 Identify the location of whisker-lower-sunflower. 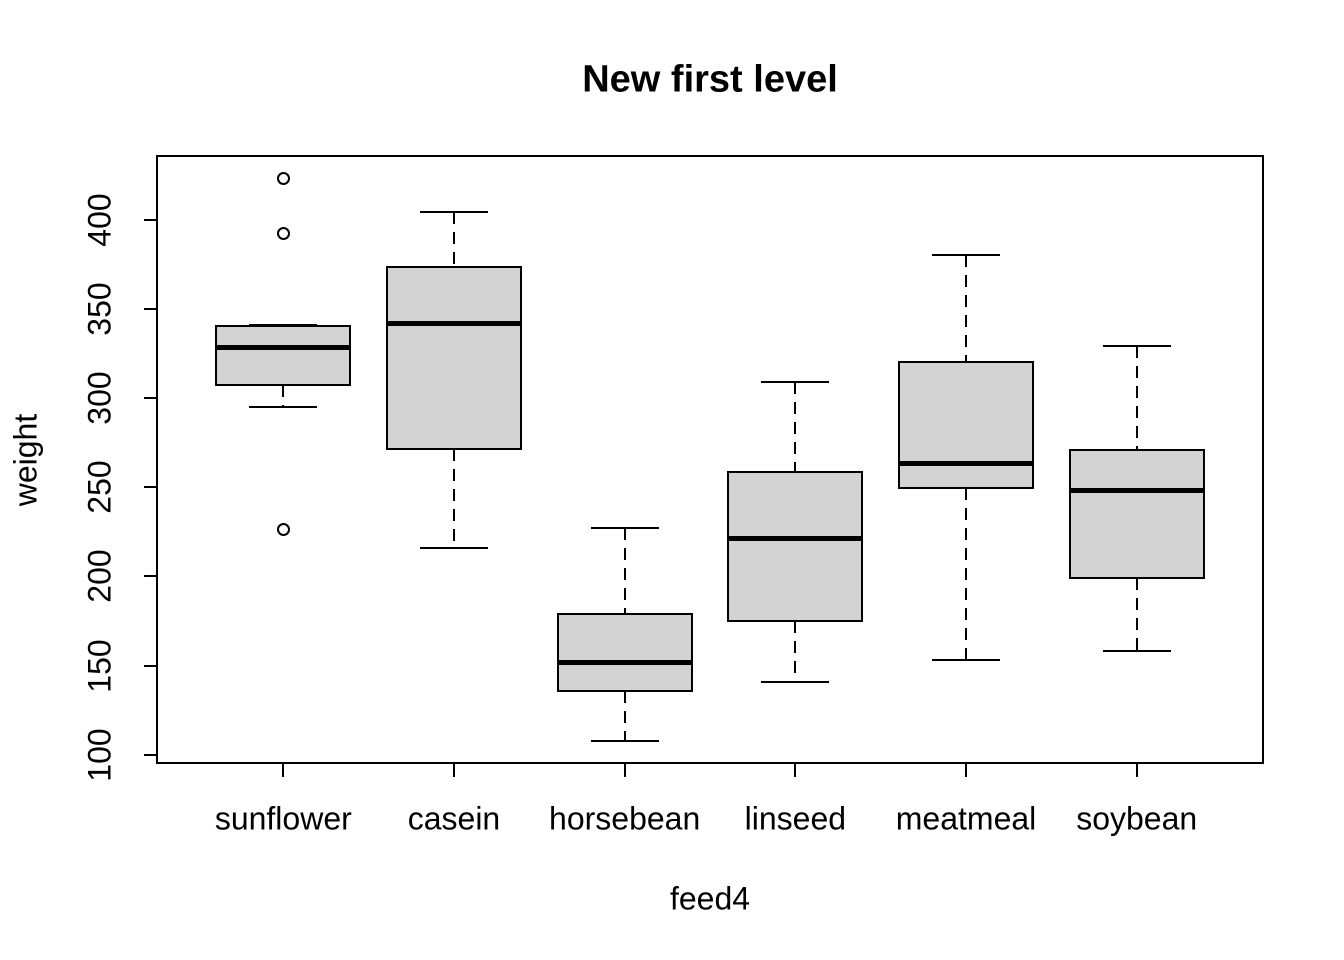
(283, 395).